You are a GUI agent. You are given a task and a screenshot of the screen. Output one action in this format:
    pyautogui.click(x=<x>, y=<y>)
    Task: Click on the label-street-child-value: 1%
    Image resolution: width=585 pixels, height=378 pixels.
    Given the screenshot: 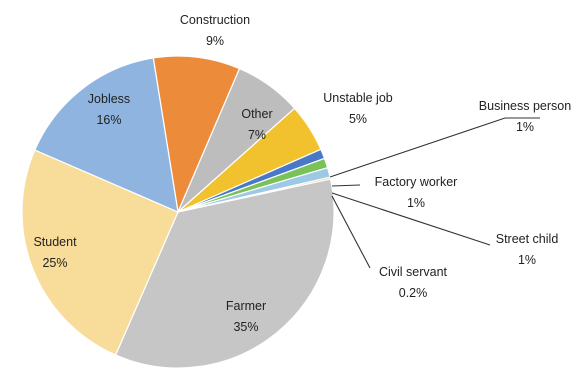 What is the action you would take?
    pyautogui.click(x=527, y=260)
    